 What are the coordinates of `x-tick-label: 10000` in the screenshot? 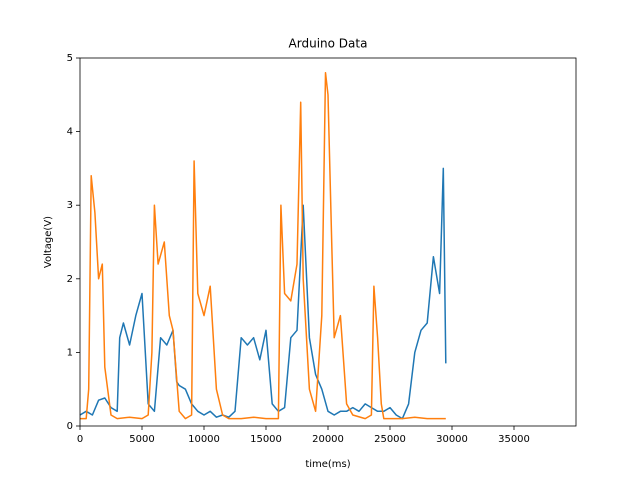 It's located at (204, 439).